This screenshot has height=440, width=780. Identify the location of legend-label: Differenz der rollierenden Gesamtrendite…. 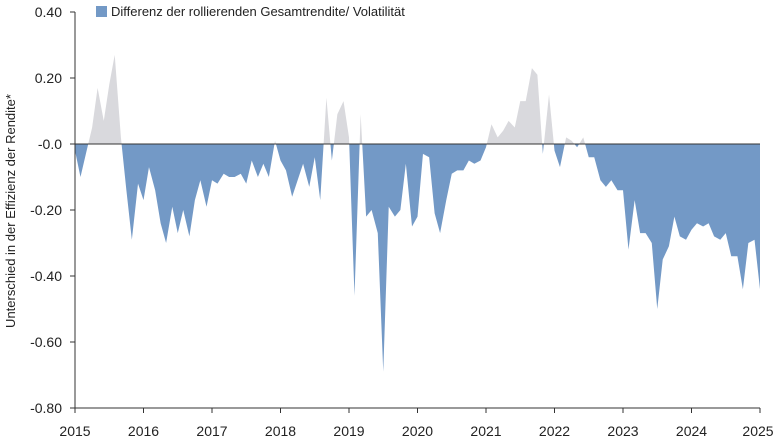
(258, 11).